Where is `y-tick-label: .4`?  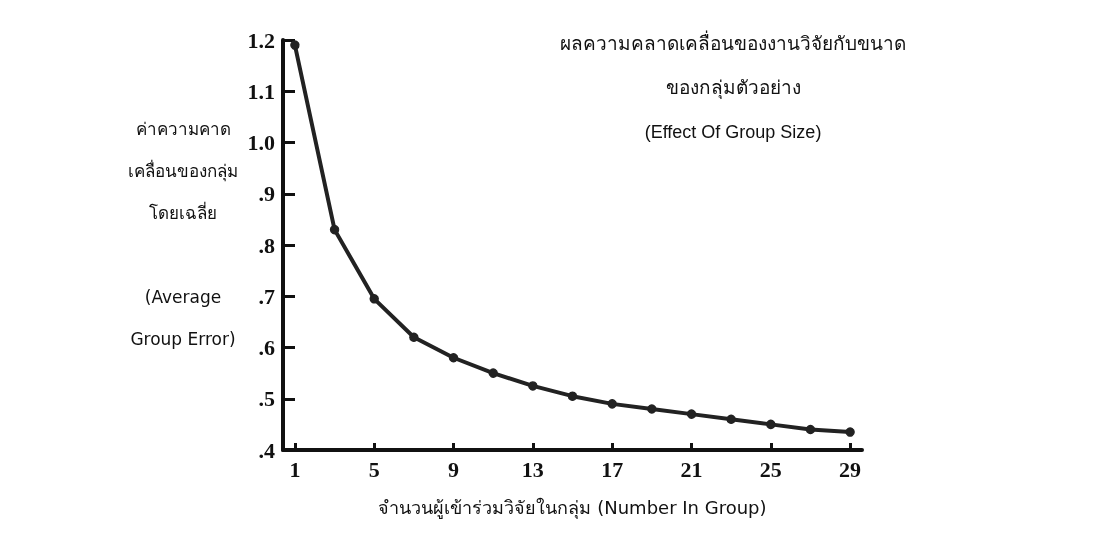 y-tick-label: .4 is located at coordinates (266, 450).